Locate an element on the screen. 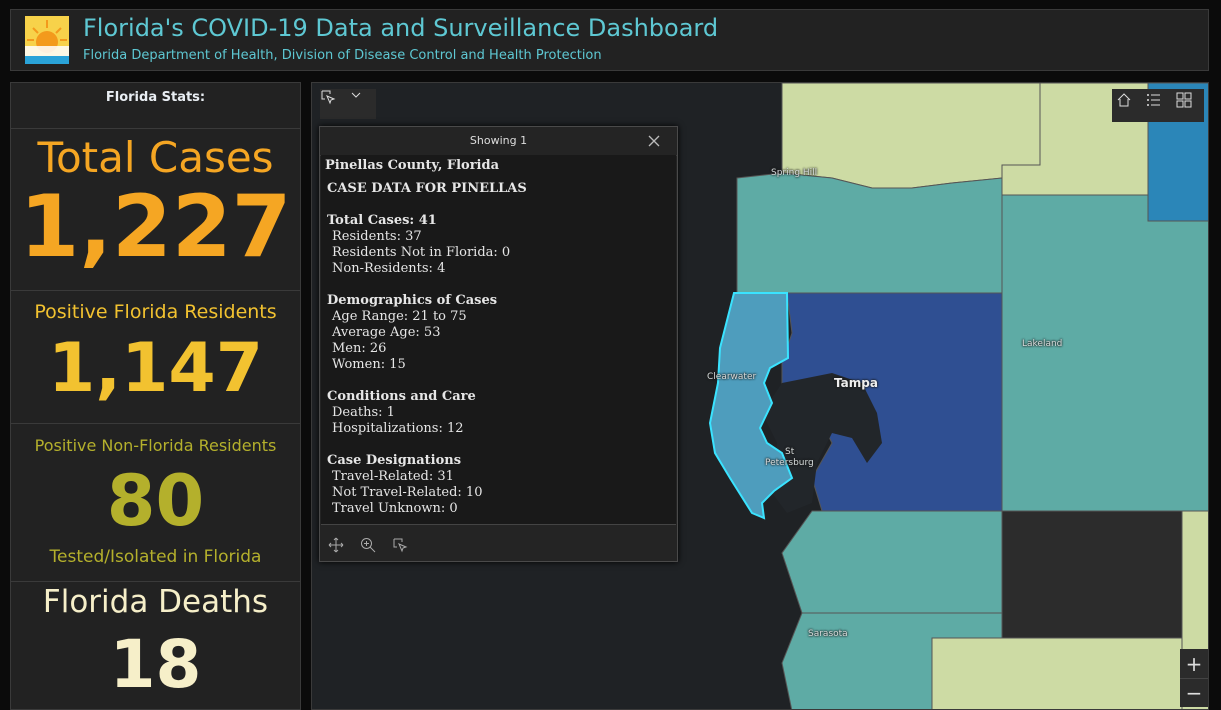 Image resolution: width=1221 pixels, height=710 pixels. popup-travel-unknown: Travel Unknown: 0 is located at coordinates (395, 508).